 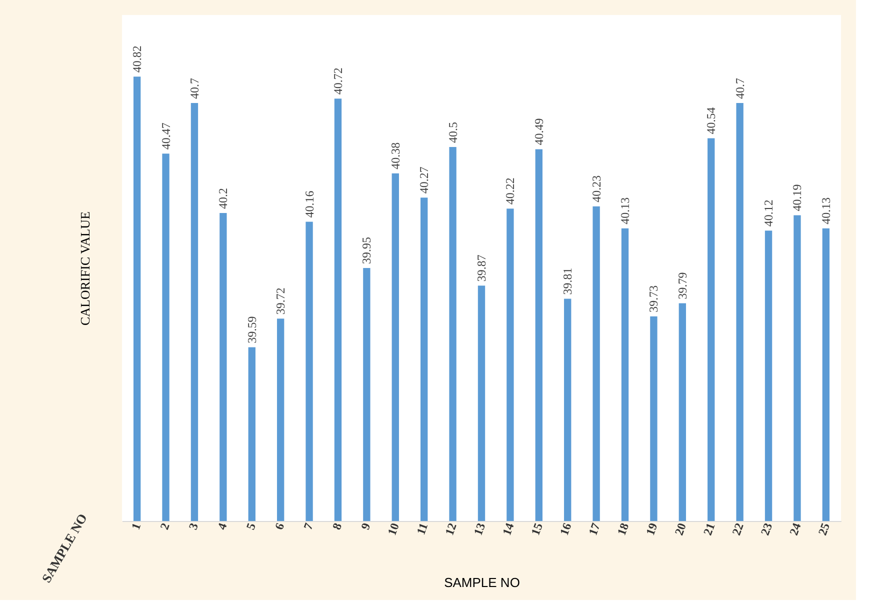 I want to click on data-label: 40.5, so click(x=453, y=132).